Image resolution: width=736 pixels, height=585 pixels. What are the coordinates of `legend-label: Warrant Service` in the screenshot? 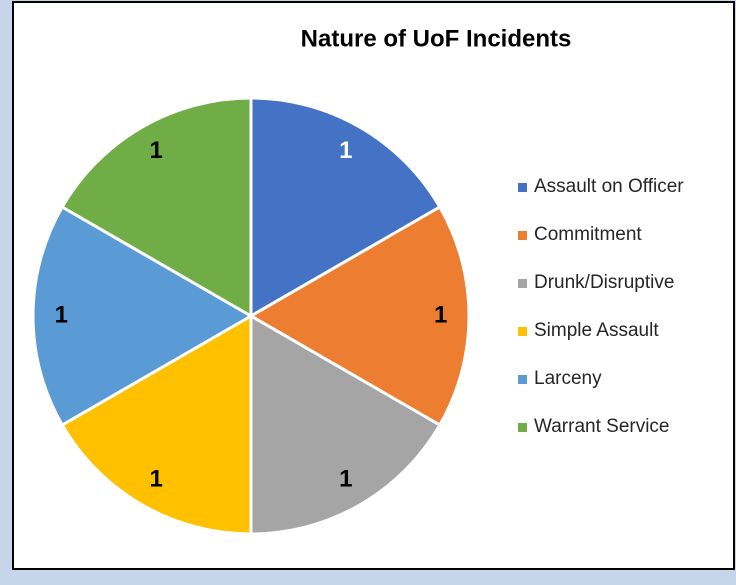 It's located at (602, 426).